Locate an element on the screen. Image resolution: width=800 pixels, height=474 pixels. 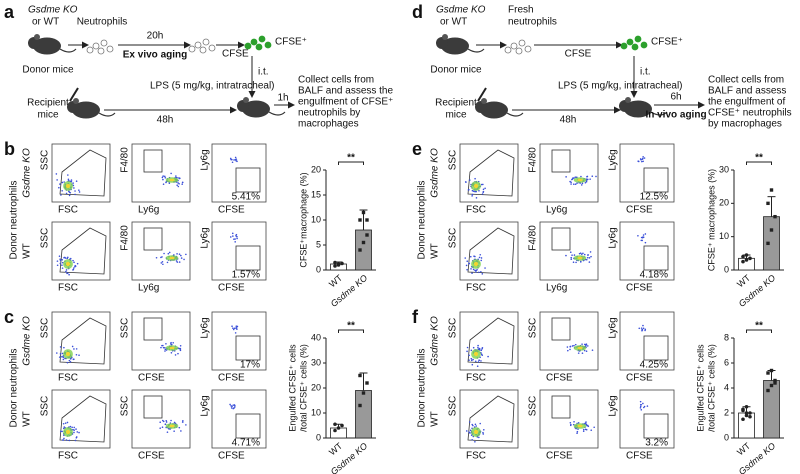
bar is located at coordinates (363, 414).